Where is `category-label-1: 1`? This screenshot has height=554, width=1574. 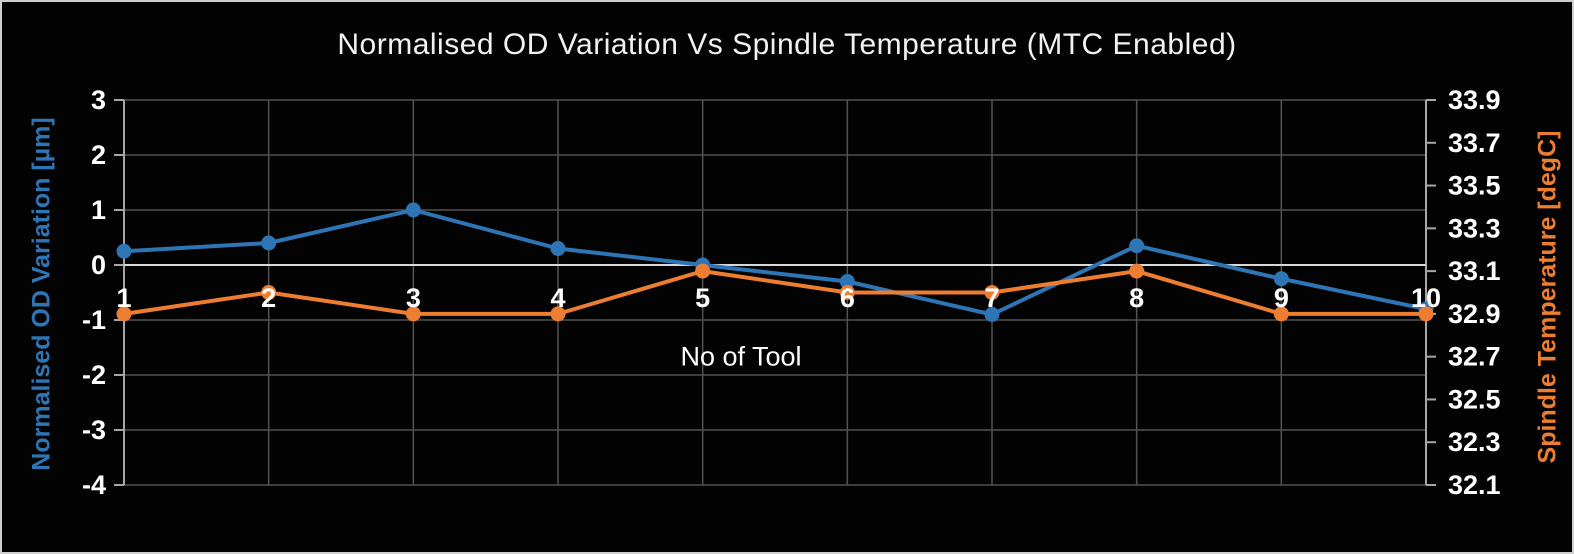 category-label-1: 1 is located at coordinates (123, 298).